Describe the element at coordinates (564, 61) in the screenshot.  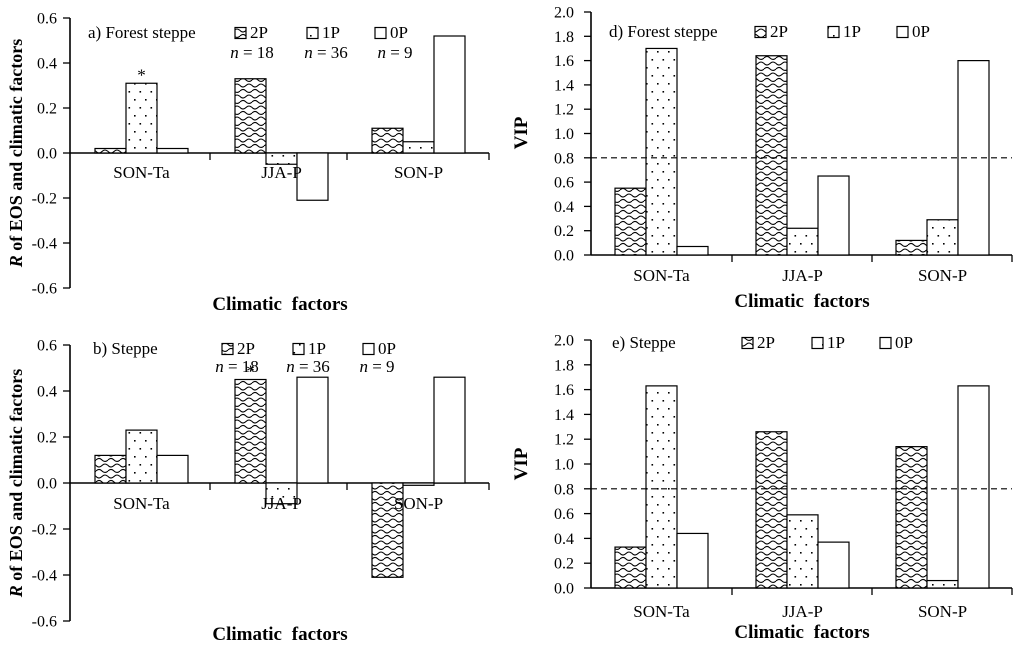
I see `y-tick-label: 1.6` at that location.